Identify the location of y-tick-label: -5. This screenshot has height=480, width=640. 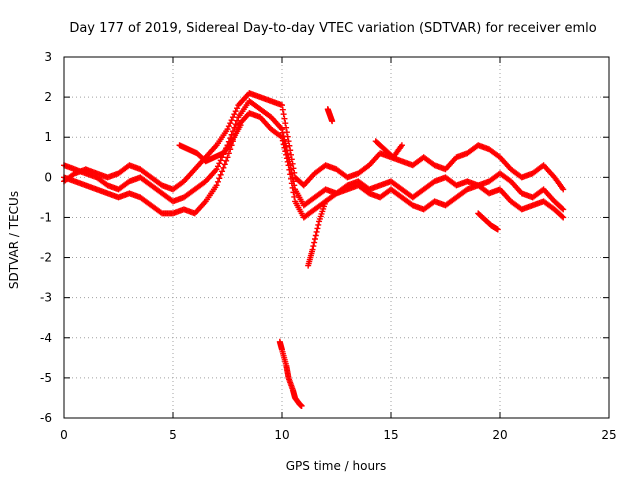
(46, 378).